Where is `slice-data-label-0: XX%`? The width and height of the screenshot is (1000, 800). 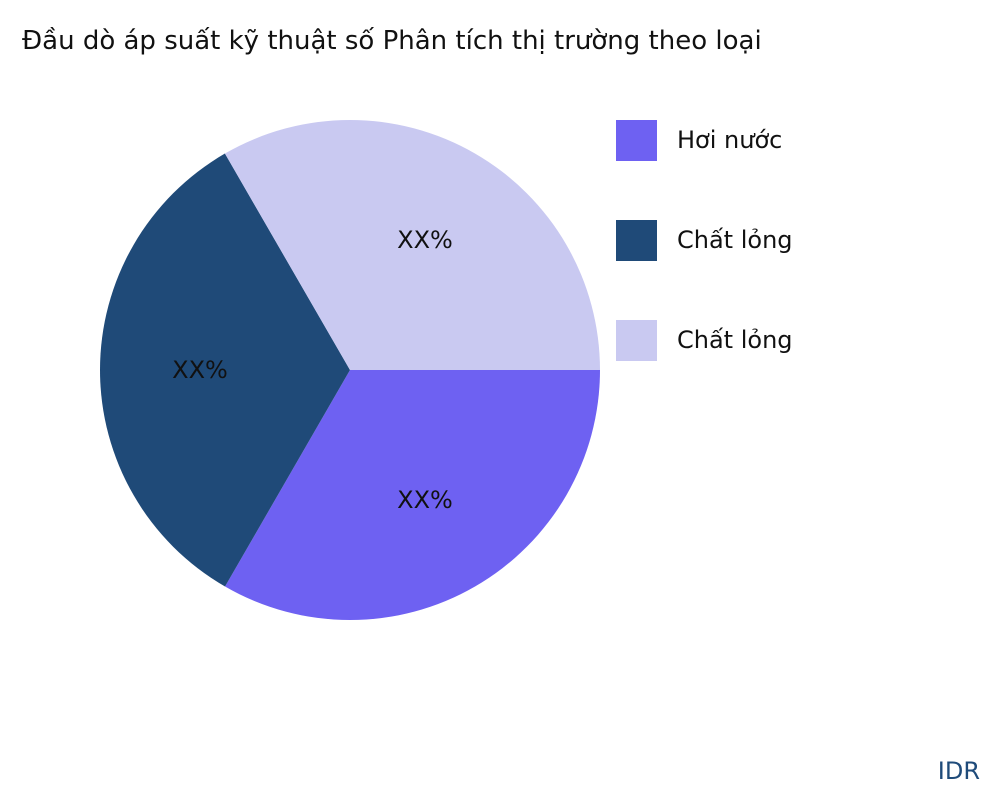
slice-data-label-0: XX% is located at coordinates (425, 500).